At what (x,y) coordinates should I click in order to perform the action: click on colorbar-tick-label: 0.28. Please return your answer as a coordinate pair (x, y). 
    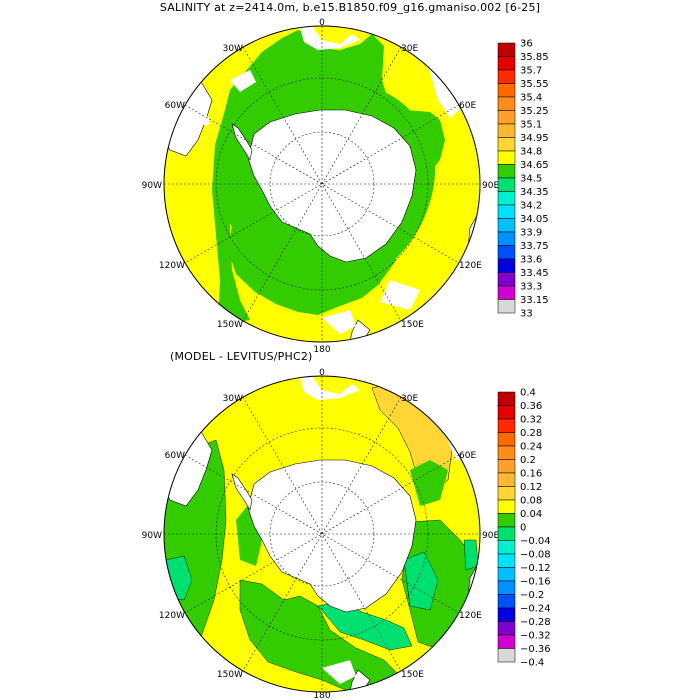
    Looking at the image, I should click on (531, 433).